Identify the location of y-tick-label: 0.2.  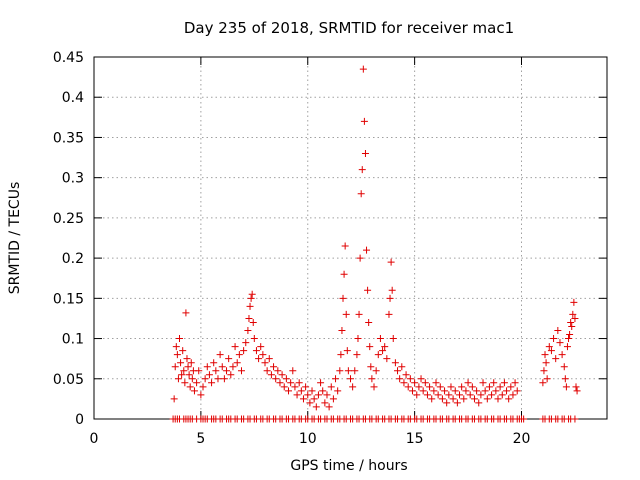
(73, 259).